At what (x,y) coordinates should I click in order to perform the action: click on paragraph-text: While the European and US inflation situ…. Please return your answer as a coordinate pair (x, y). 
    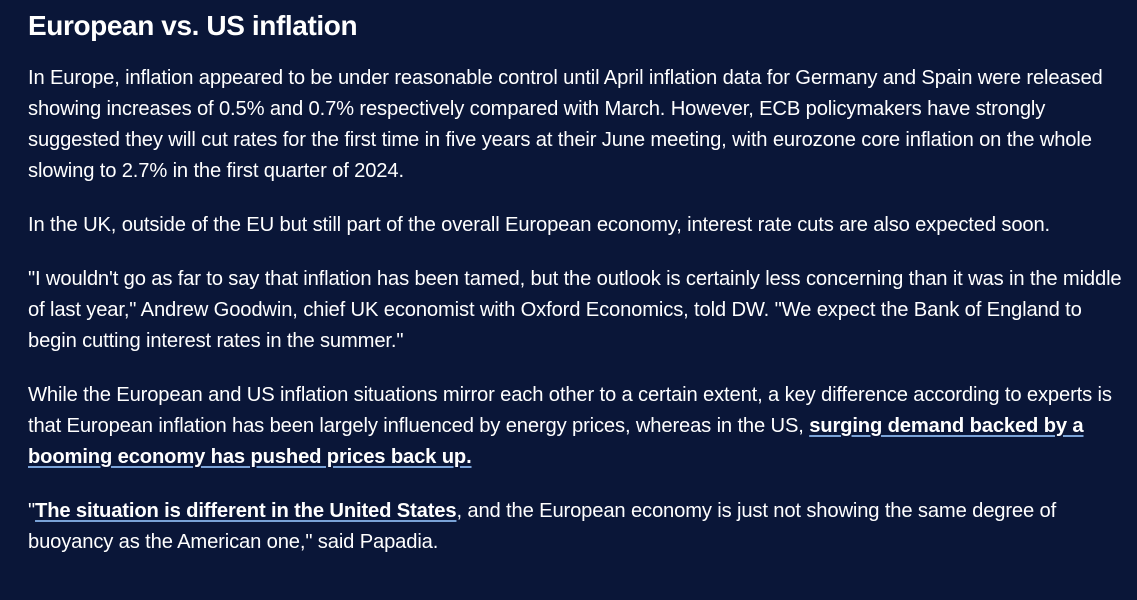
    Looking at the image, I should click on (570, 410).